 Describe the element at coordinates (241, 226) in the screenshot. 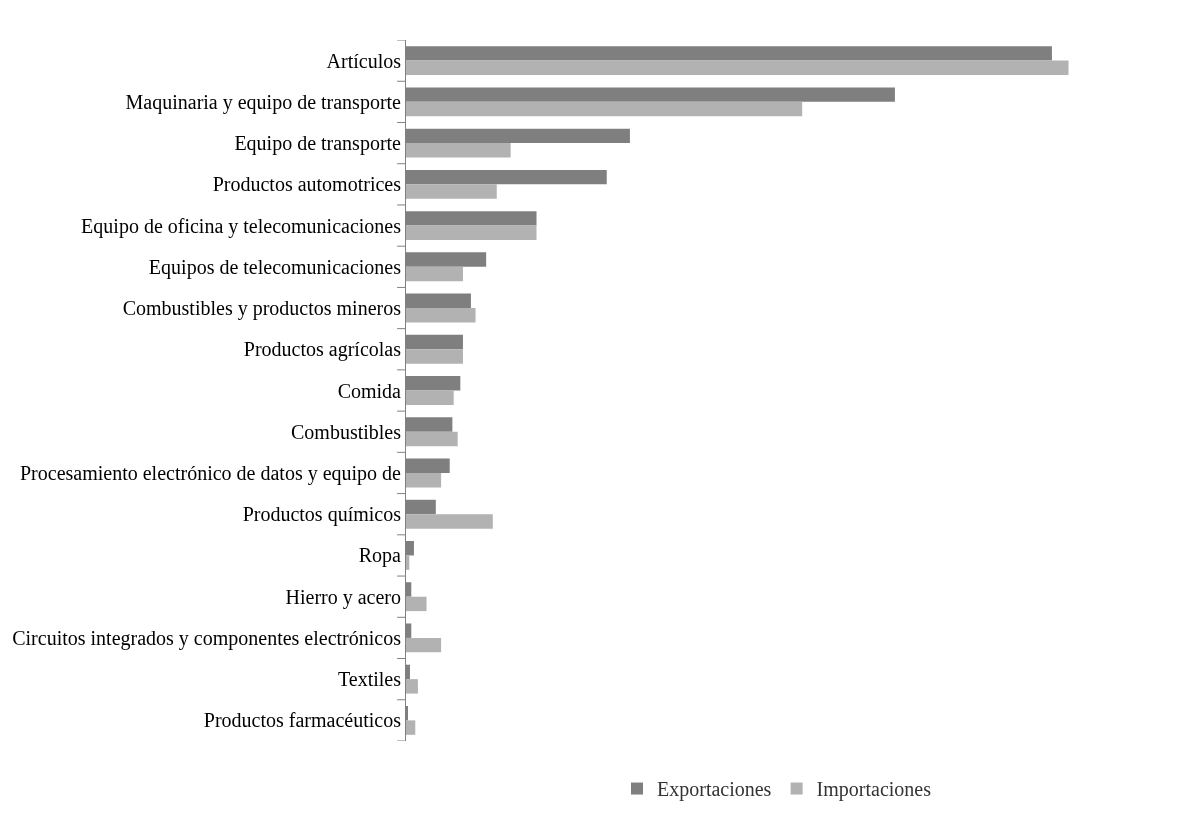

I see `y-tick-label: Equipo de oficina y telecomunicaciones` at that location.